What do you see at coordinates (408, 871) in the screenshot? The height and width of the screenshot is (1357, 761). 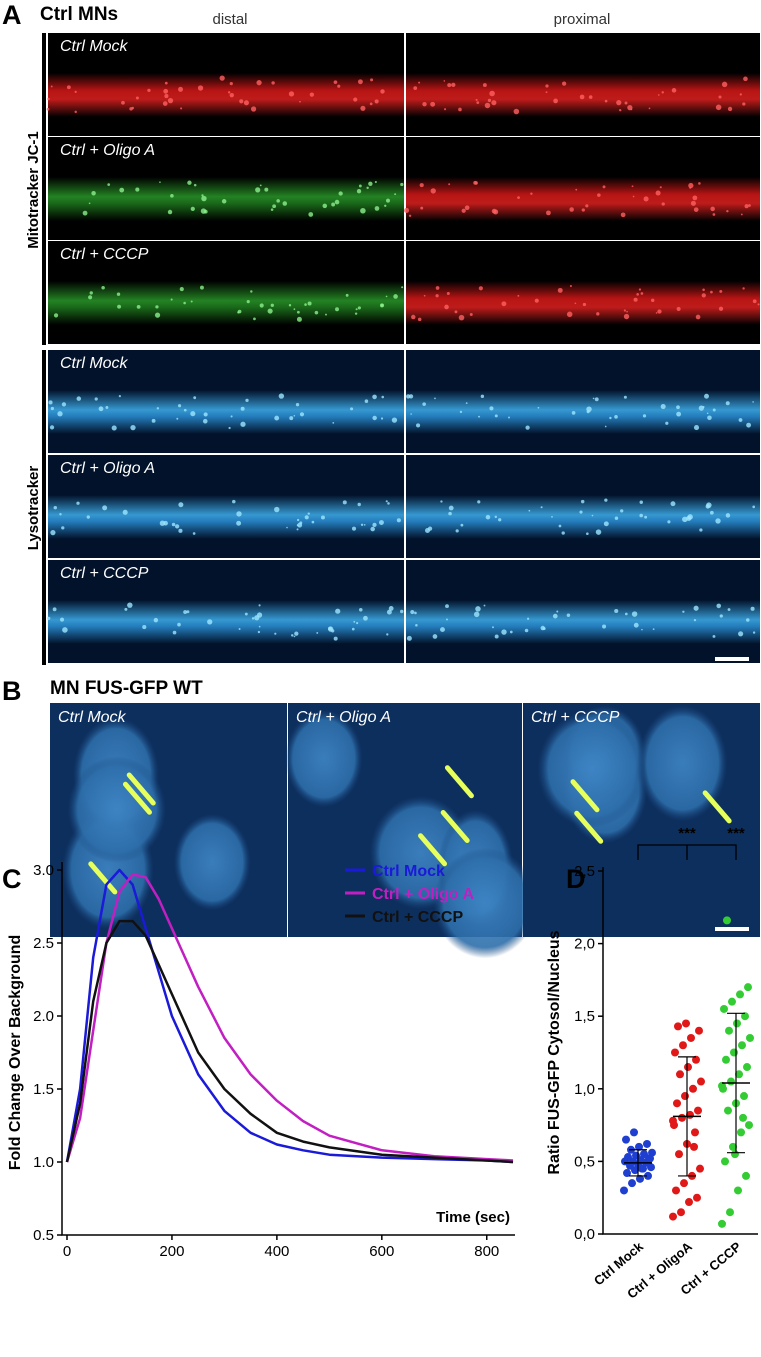 I see `legend-label: Ctrl Mock` at bounding box center [408, 871].